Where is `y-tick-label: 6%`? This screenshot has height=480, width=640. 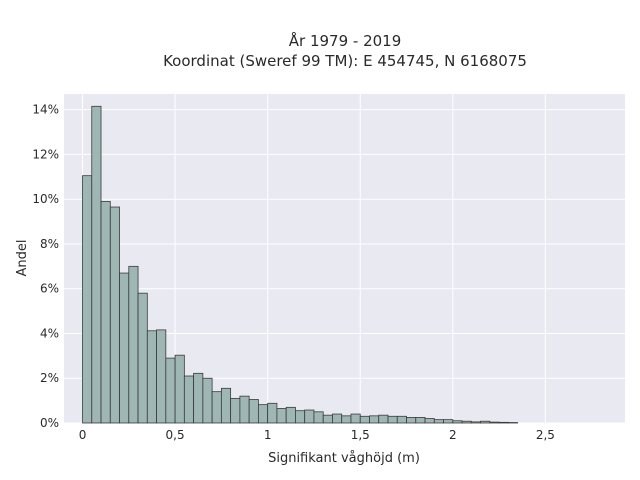 y-tick-label: 6% is located at coordinates (49, 289).